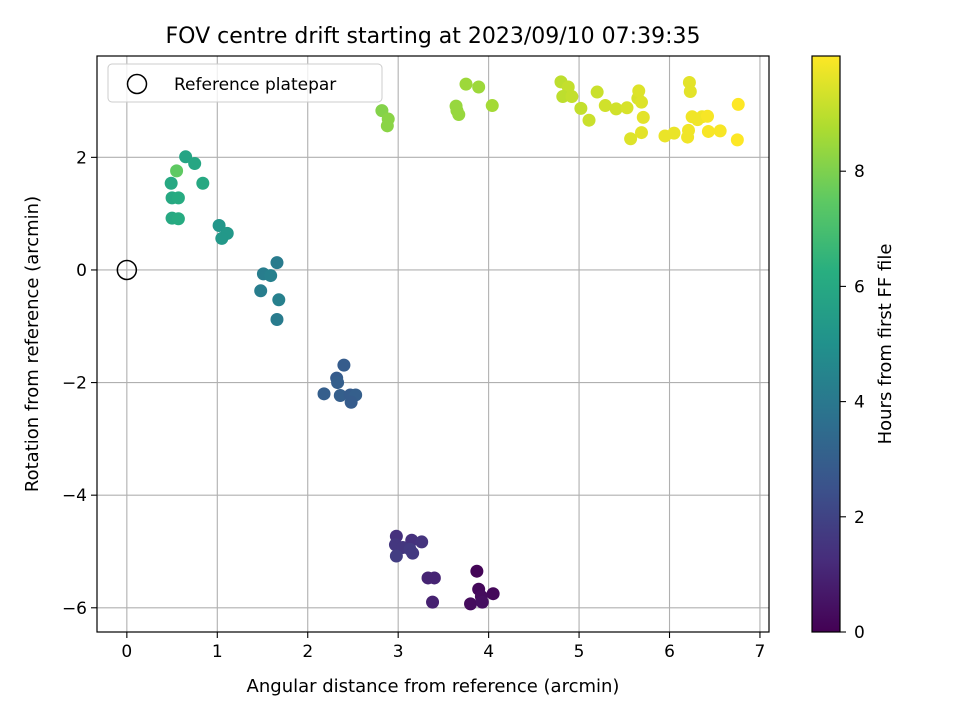 This screenshot has height=720, width=960. Describe the element at coordinates (74, 496) in the screenshot. I see `y-tick-label: −4` at that location.